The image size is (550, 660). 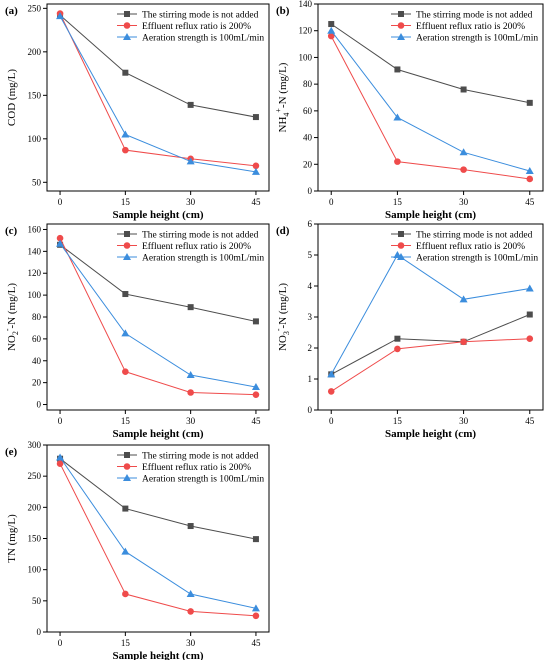 What do you see at coordinates (37, 182) in the screenshot?
I see `y-tick-label: 50` at bounding box center [37, 182].